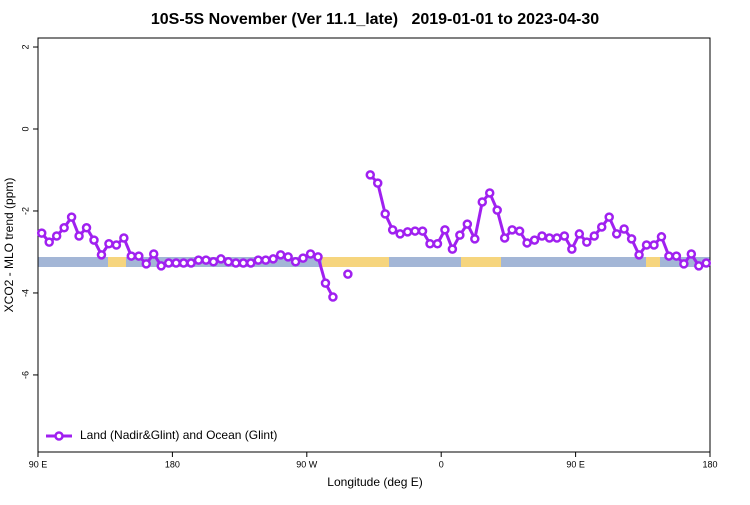 The width and height of the screenshot is (750, 505). I want to click on y-tick-label: 2, so click(25, 47).